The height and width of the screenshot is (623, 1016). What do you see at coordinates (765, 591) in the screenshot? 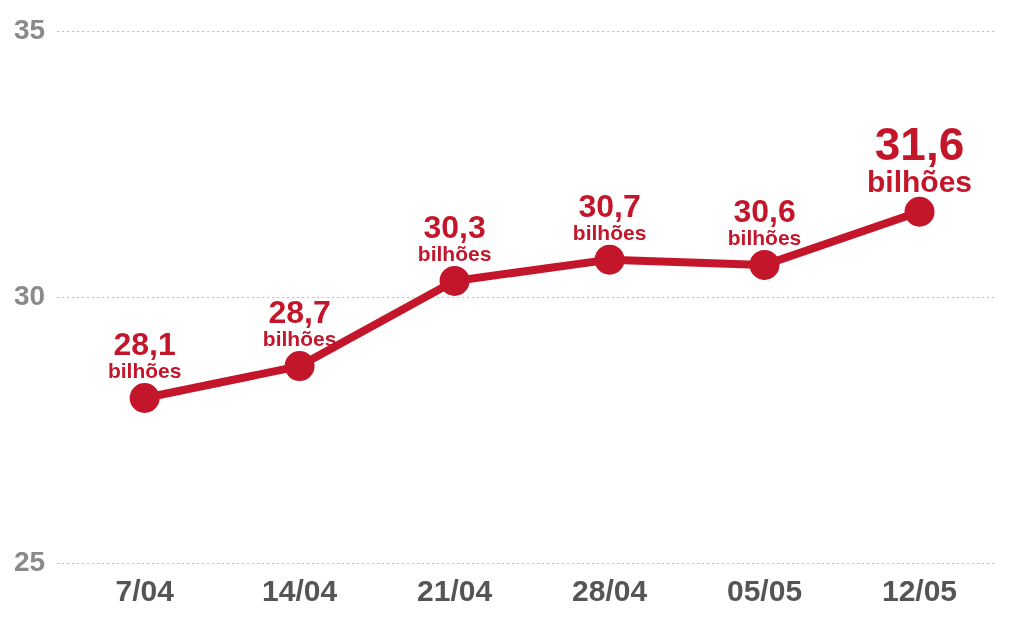
I see `x-tick-label: 05/05` at bounding box center [765, 591].